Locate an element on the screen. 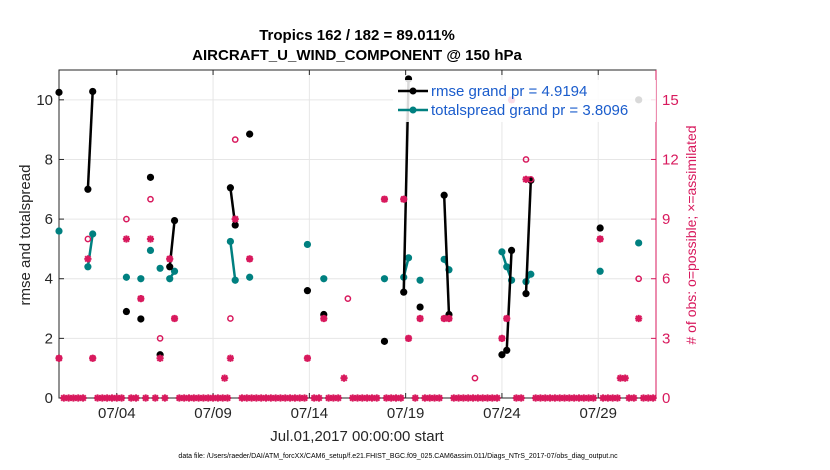 This screenshot has width=830, height=470. x-tick-label: 07/09 is located at coordinates (213, 413).